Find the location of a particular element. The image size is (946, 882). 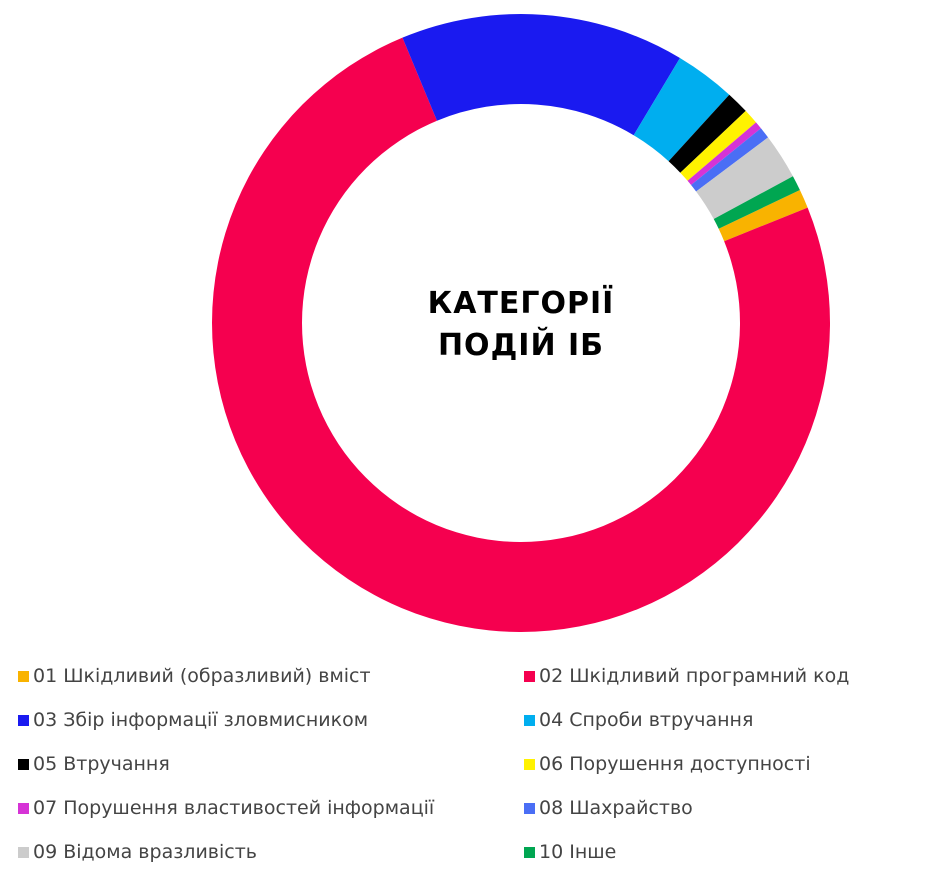

legend-item-03: 03 Збір інформації зловмисником is located at coordinates (271, 720).